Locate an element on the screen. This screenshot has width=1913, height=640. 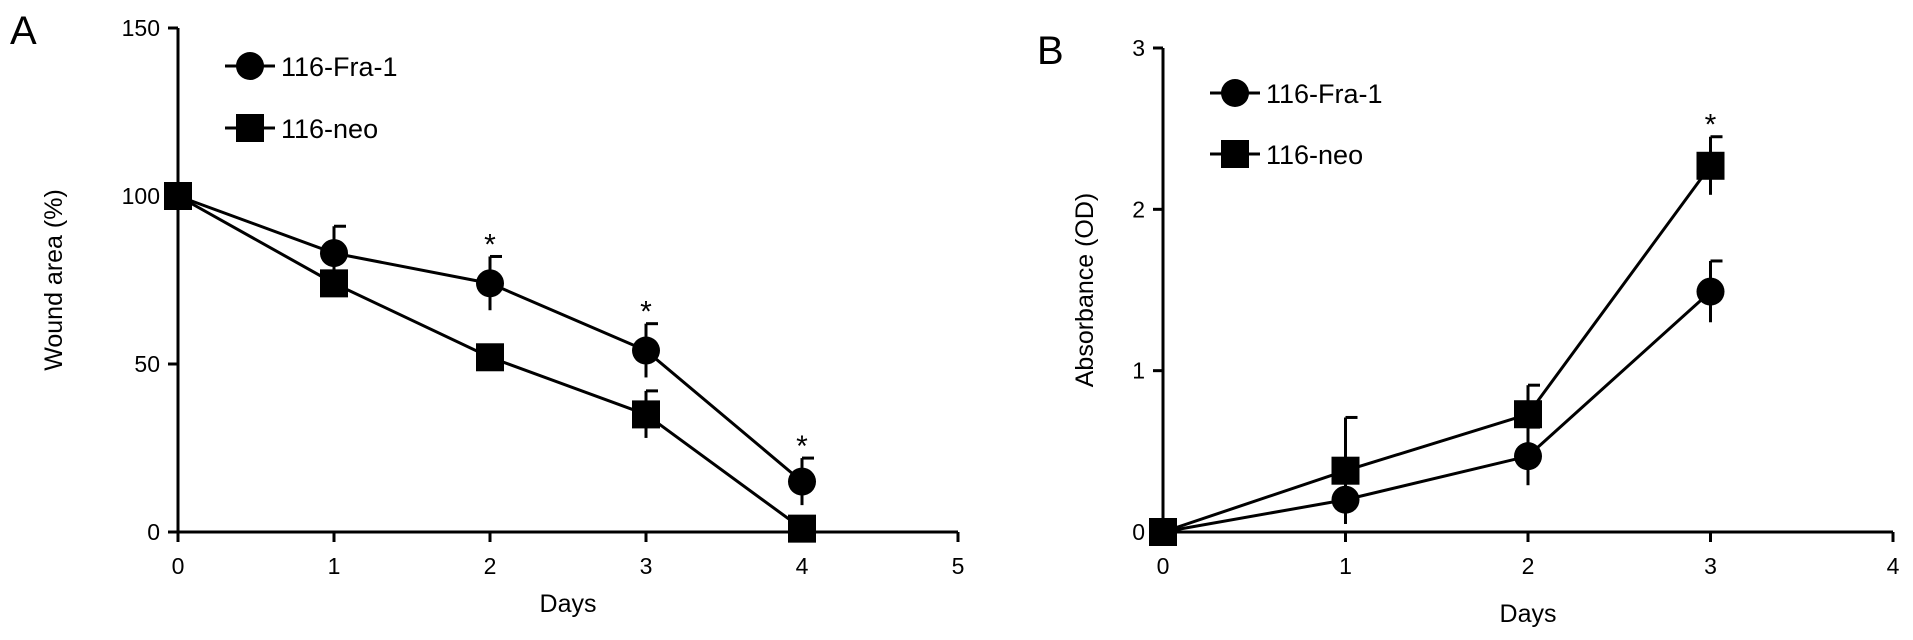
y-tick-label: 150 is located at coordinates (141, 28).